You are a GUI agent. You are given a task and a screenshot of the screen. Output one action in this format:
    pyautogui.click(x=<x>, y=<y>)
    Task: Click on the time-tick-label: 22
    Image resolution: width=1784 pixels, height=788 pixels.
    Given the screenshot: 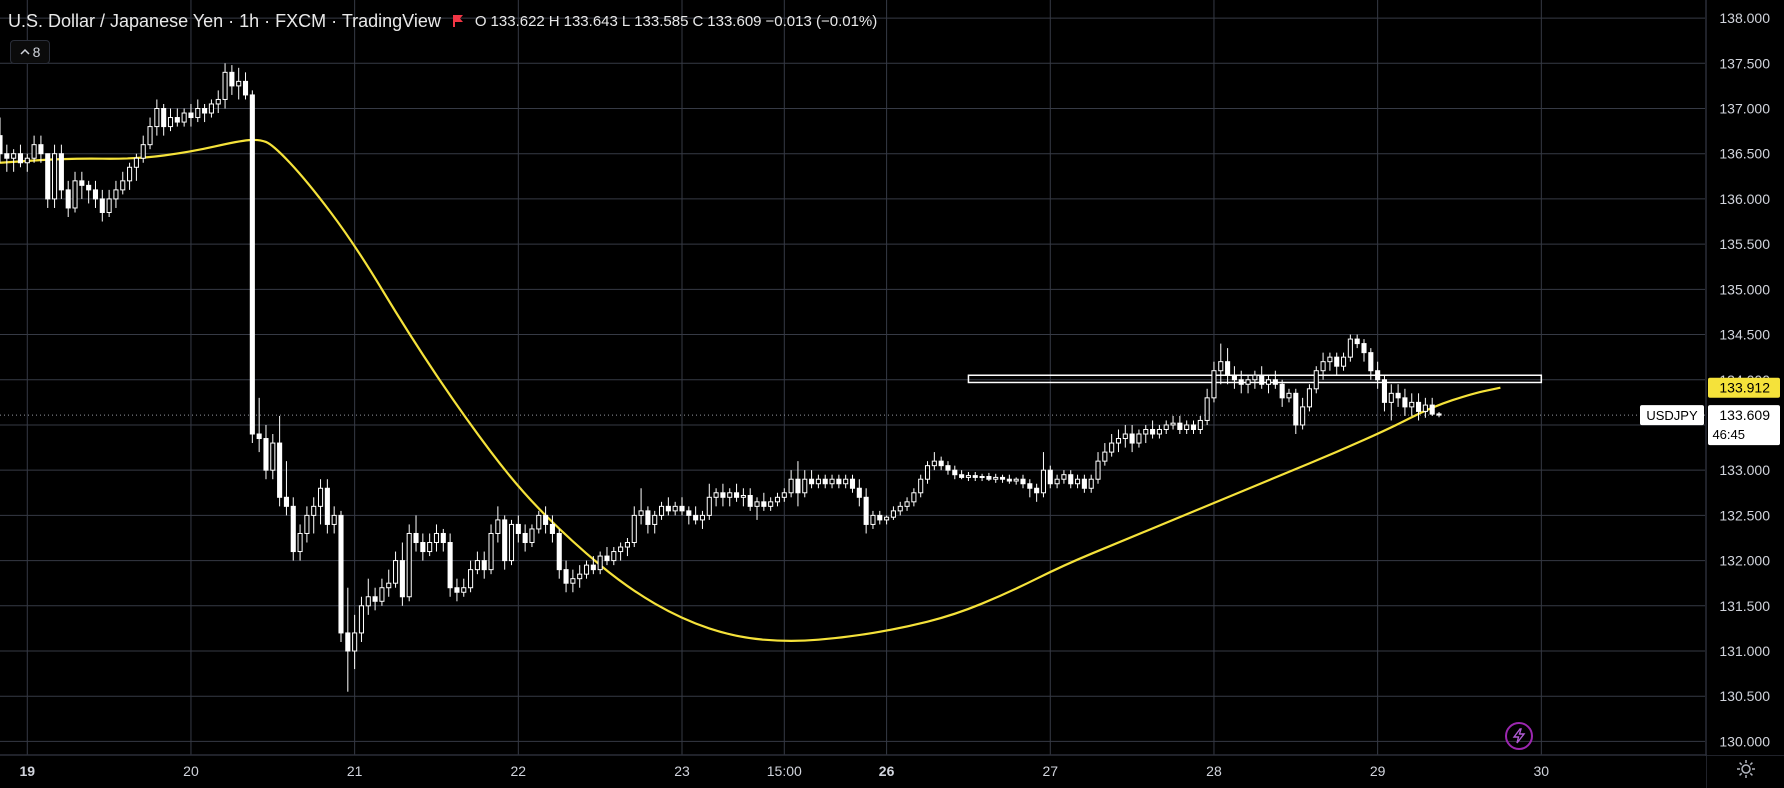 What is the action you would take?
    pyautogui.click(x=519, y=771)
    